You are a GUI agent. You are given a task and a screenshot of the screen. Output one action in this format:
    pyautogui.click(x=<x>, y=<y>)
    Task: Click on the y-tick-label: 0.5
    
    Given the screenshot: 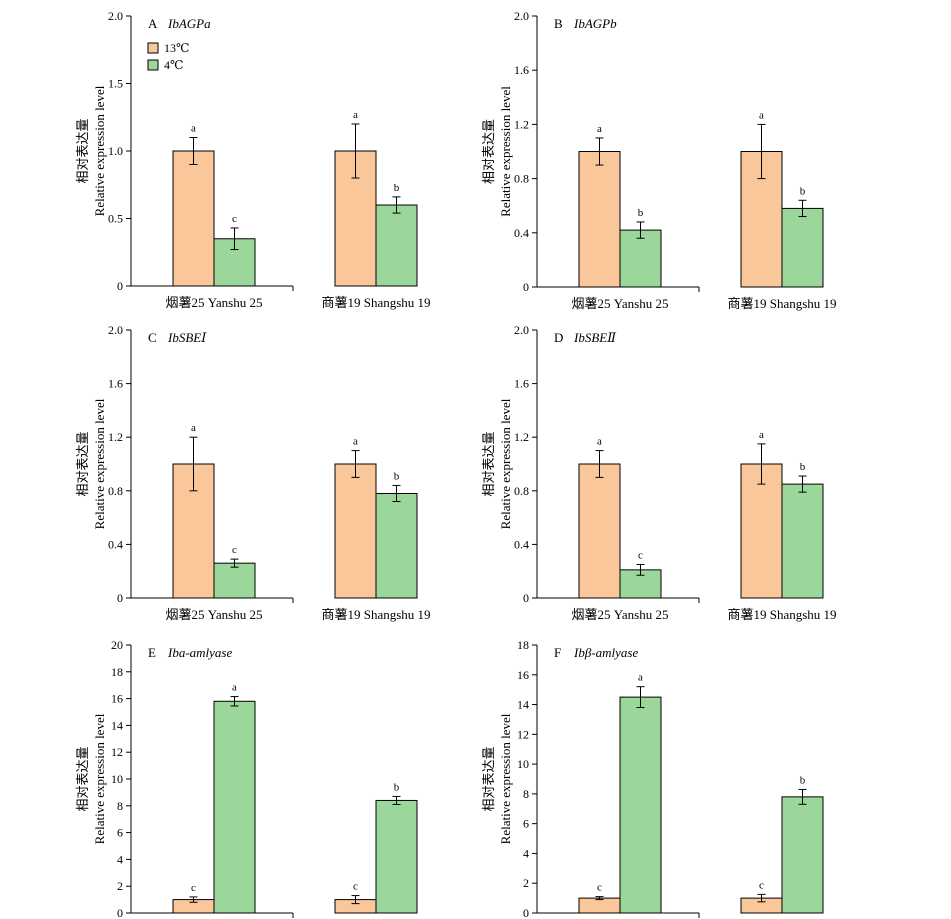 What is the action you would take?
    pyautogui.click(x=115, y=219)
    